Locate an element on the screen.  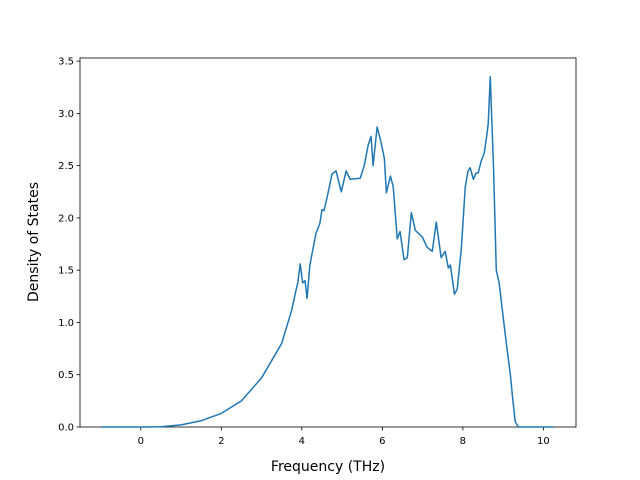
y-tick-label: 3.0 is located at coordinates (66, 114).